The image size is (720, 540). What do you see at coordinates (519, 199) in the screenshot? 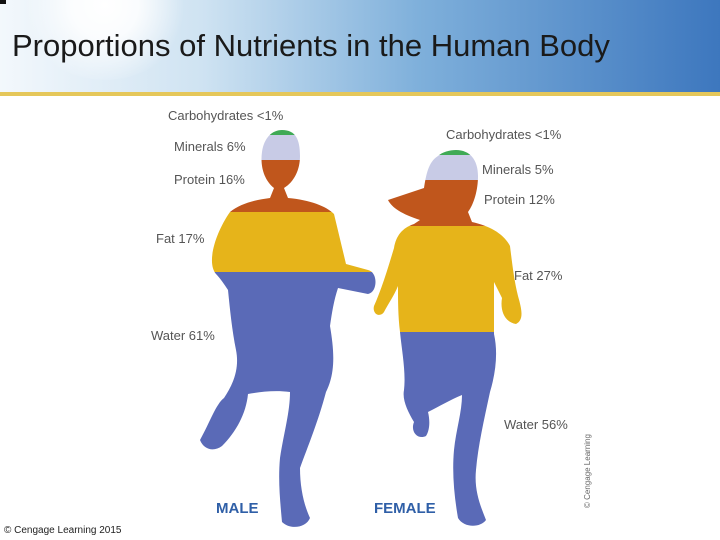
I see `female-protein-label: Protein 12%` at bounding box center [519, 199].